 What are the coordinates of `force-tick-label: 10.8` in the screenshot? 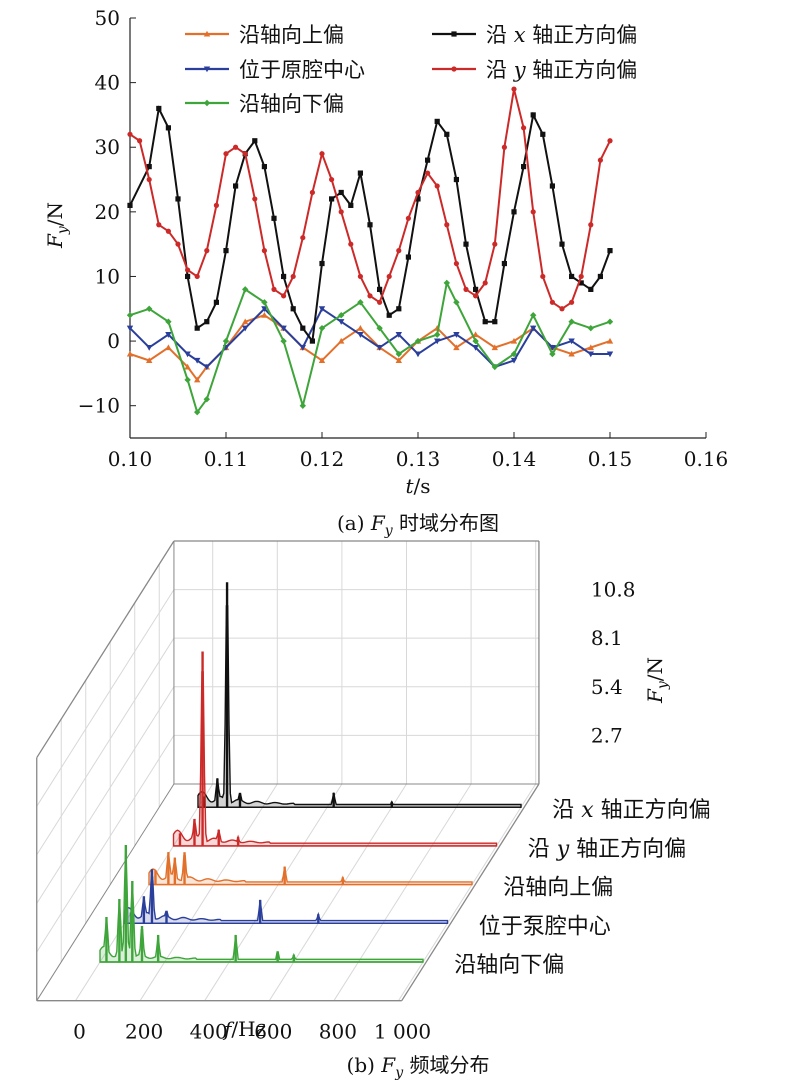 It's located at (613, 590).